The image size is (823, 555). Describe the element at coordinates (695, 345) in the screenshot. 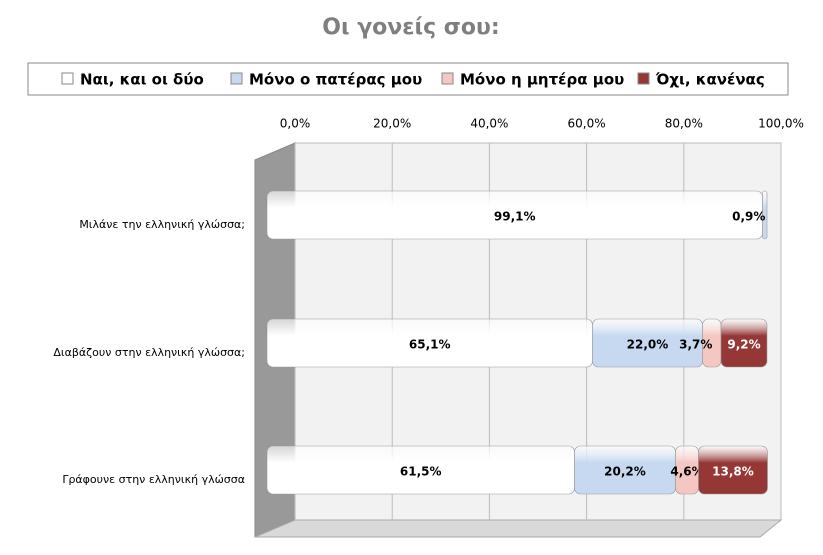

I see `data-label: 3,7%` at that location.